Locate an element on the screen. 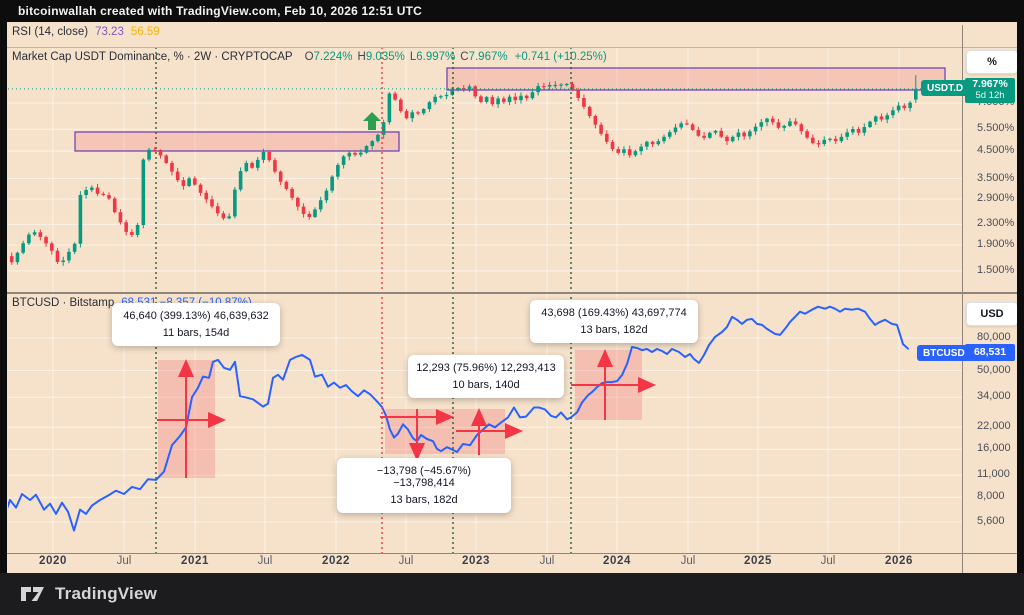 Image resolution: width=1024 pixels, height=615 pixels. time-tick-label: 2024 is located at coordinates (617, 561).